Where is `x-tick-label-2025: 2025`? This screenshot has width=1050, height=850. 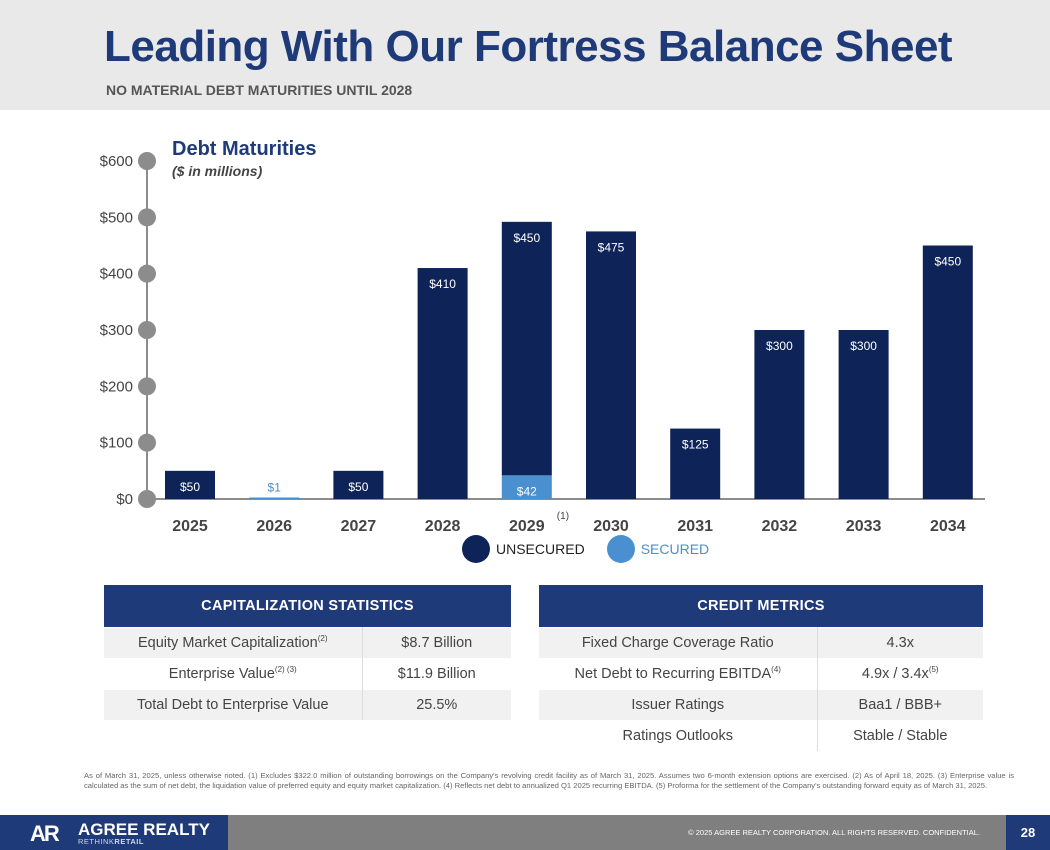 x-tick-label-2025: 2025 is located at coordinates (190, 526).